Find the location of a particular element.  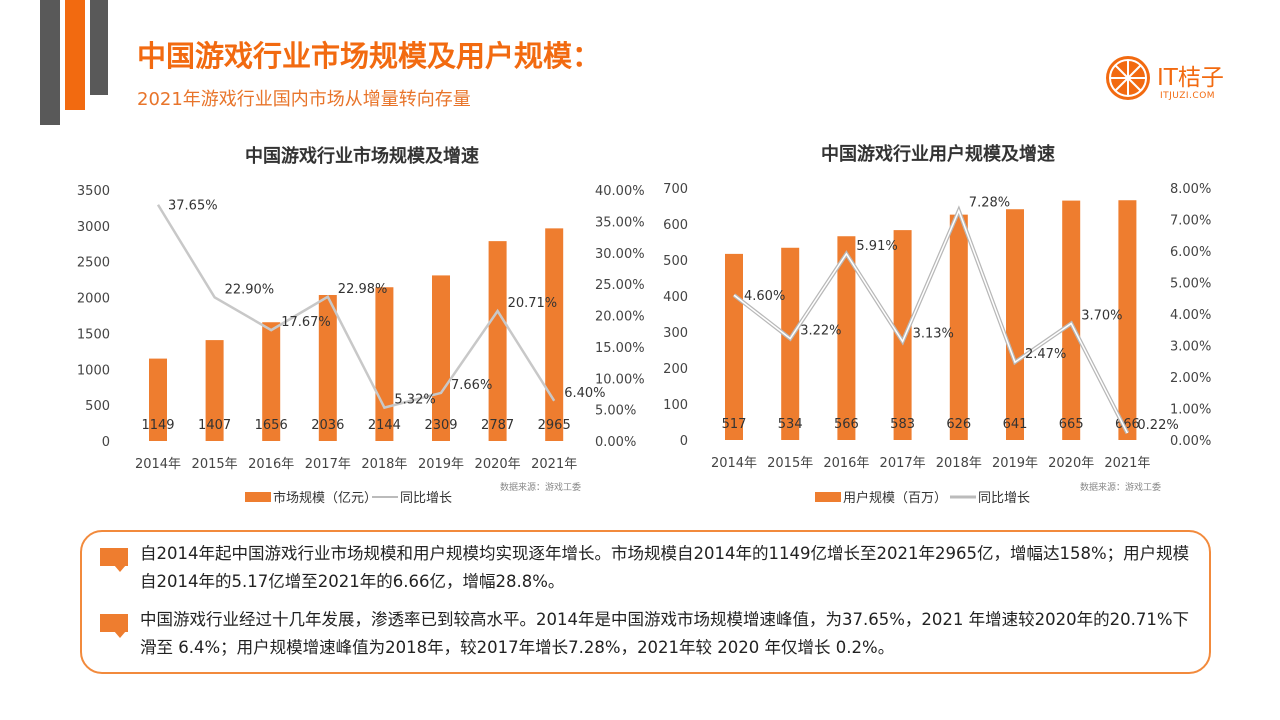

y2-tick-label: 25.00% is located at coordinates (620, 285).